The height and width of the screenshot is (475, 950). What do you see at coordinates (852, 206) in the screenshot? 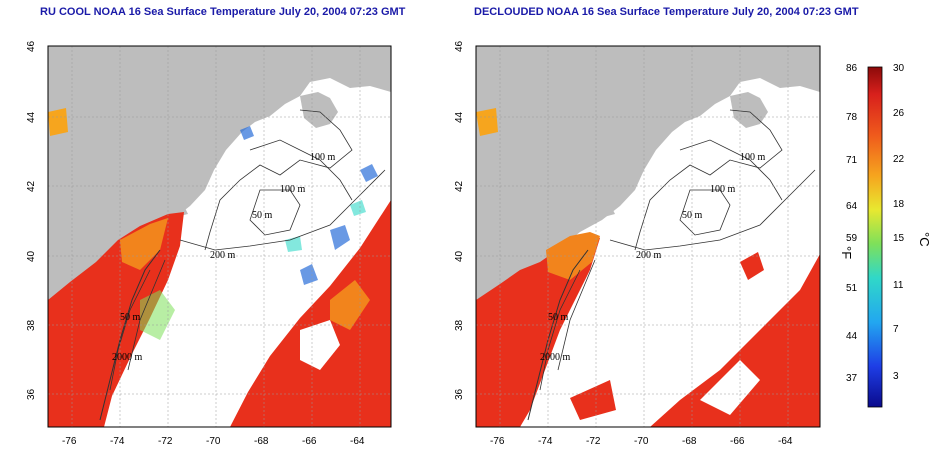
I see `f-tick-label: 64` at bounding box center [852, 206].